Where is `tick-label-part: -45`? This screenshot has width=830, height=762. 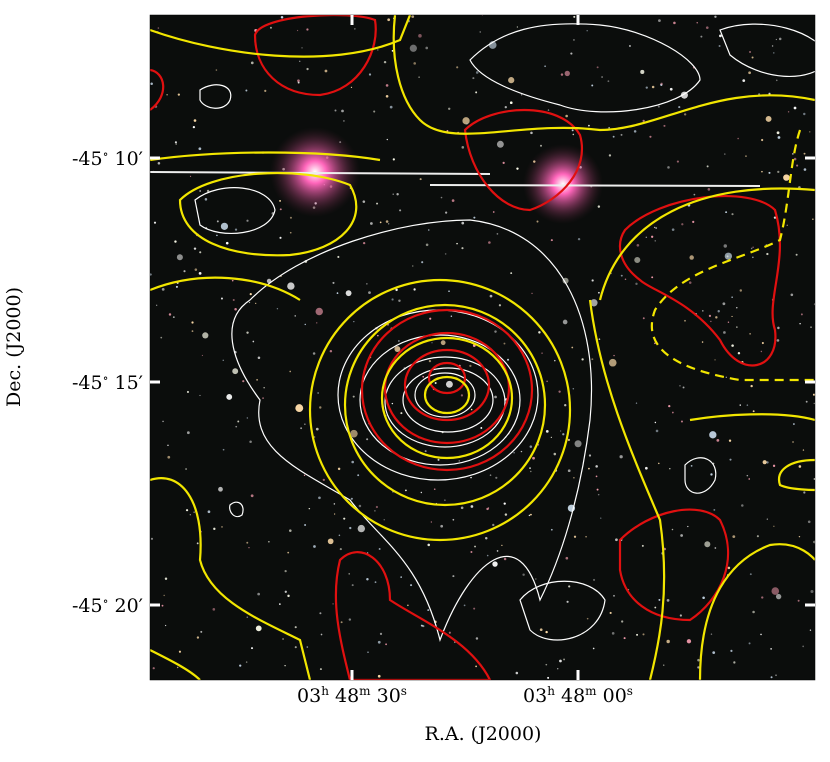 tick-label-part: -45 is located at coordinates (87, 606).